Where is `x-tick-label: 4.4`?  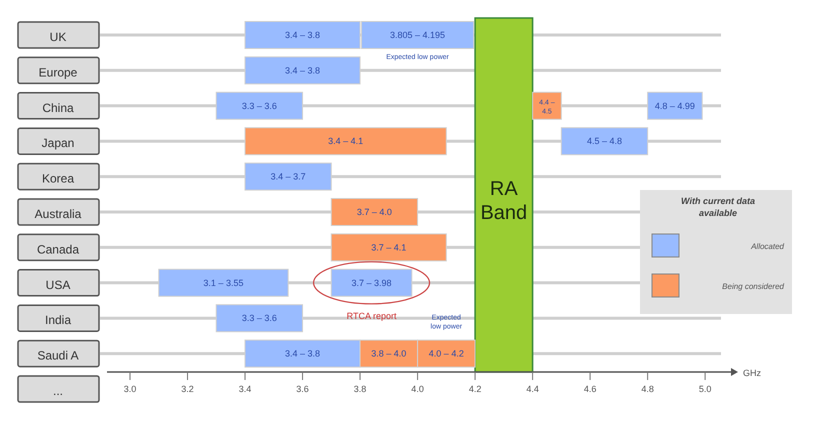 x-tick-label: 4.4 is located at coordinates (532, 389).